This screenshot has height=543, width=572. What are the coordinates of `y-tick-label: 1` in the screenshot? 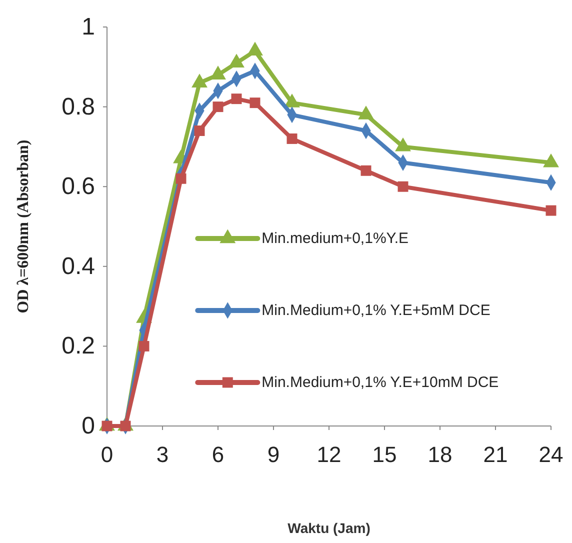 It's located at (88, 27).